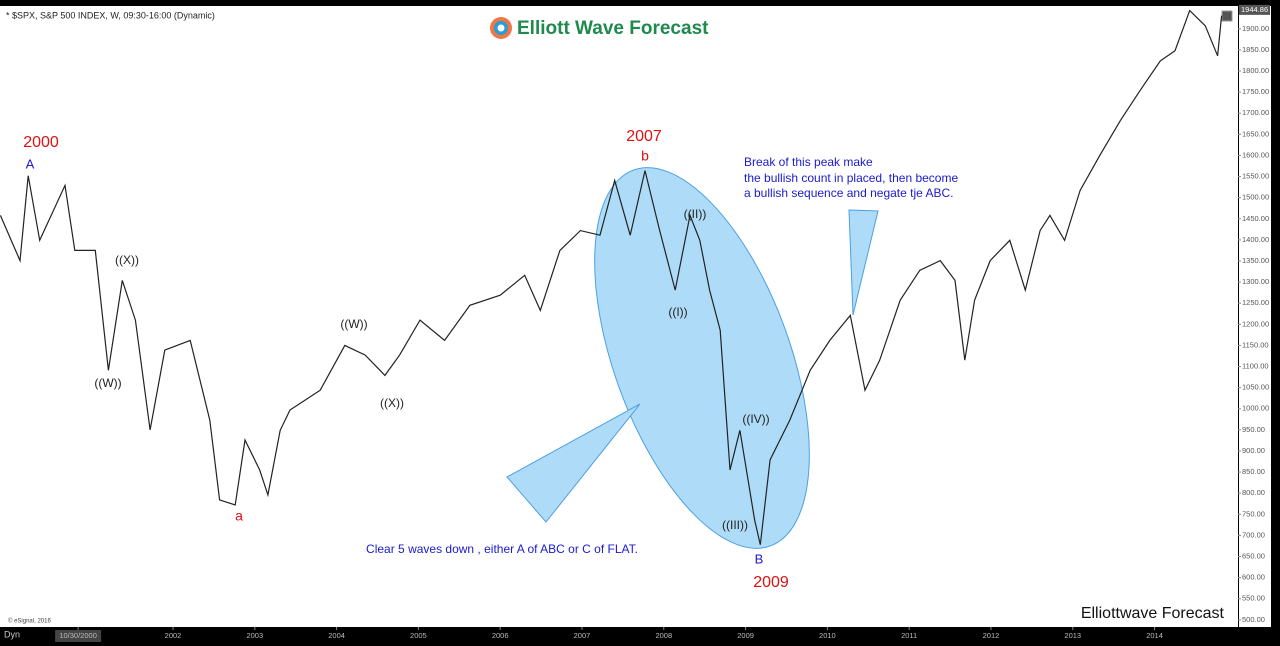  I want to click on y-tick-label: 1550.00, so click(1255, 176).